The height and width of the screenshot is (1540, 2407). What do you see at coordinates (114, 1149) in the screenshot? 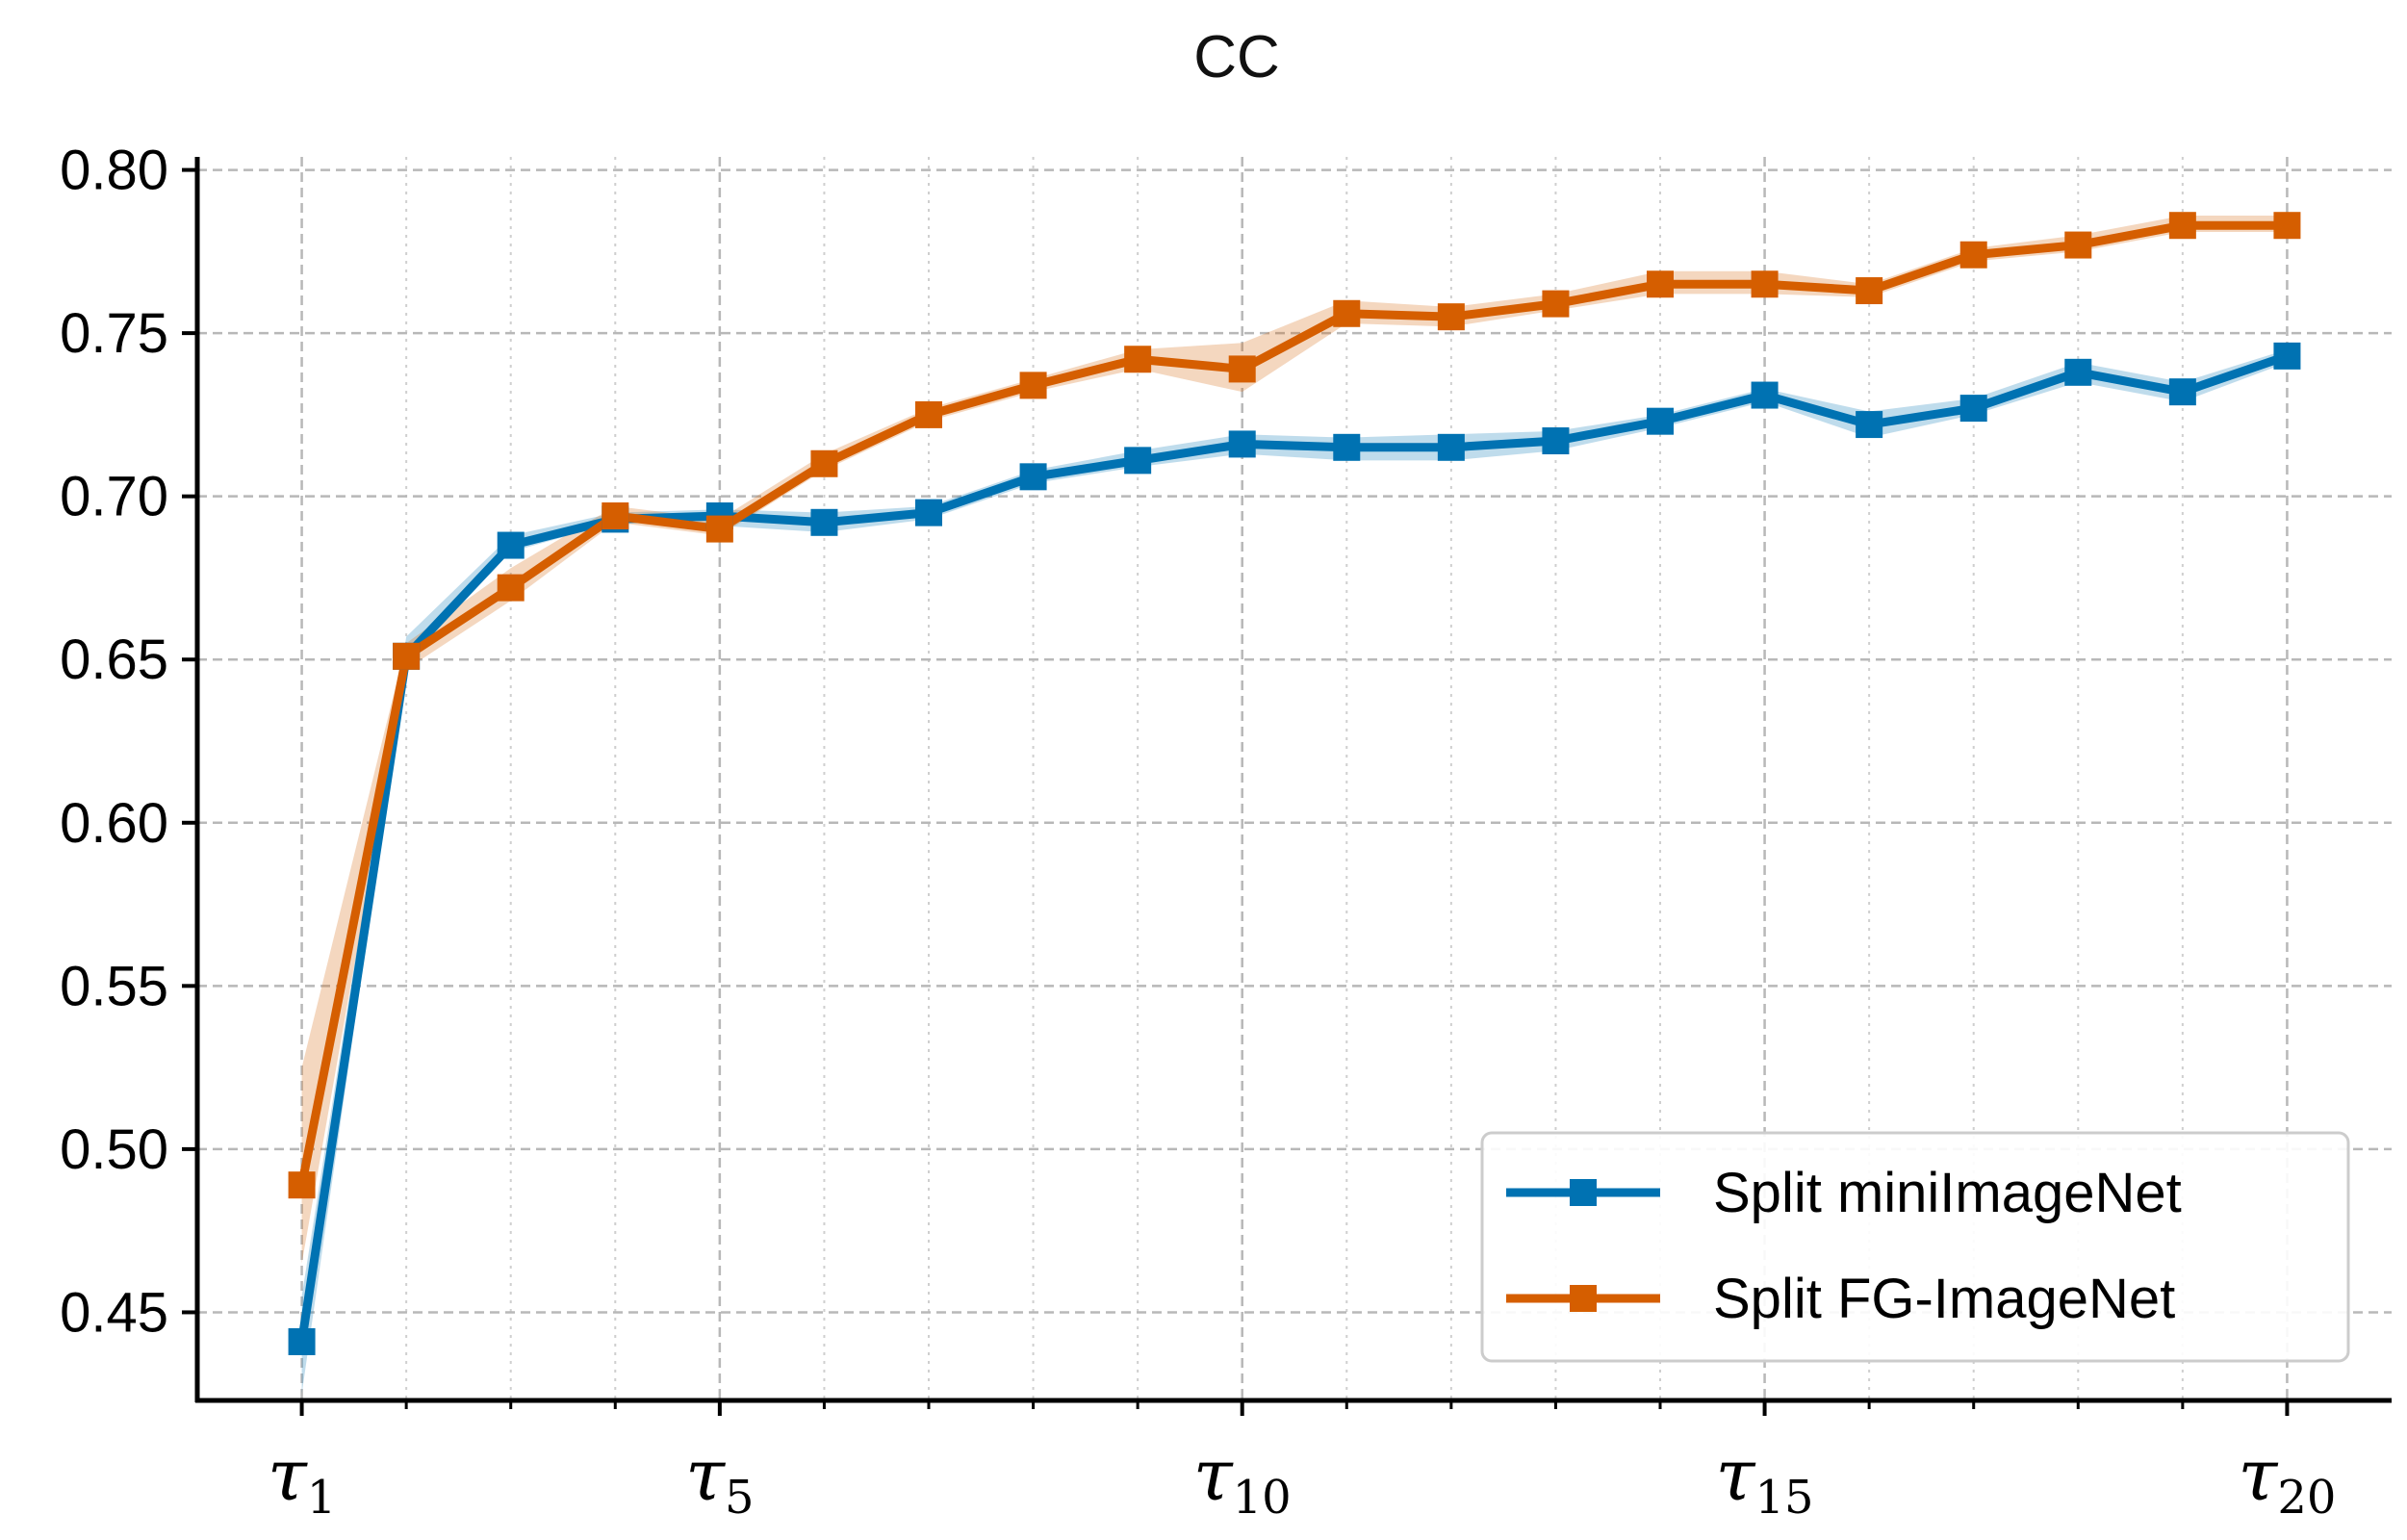
I see `y-tick-label: 0.50` at bounding box center [114, 1149].